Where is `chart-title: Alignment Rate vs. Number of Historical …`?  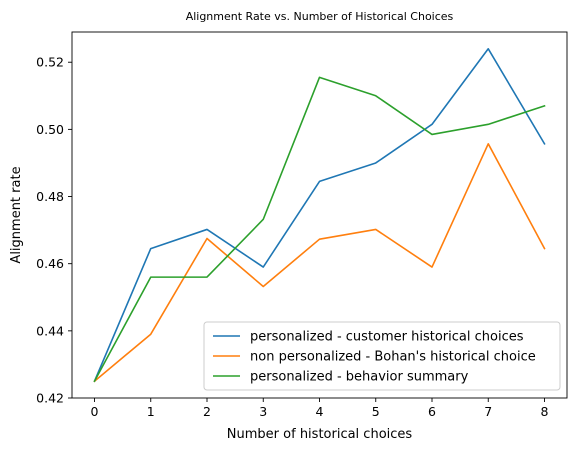 chart-title: Alignment Rate vs. Number of Historical … is located at coordinates (320, 16).